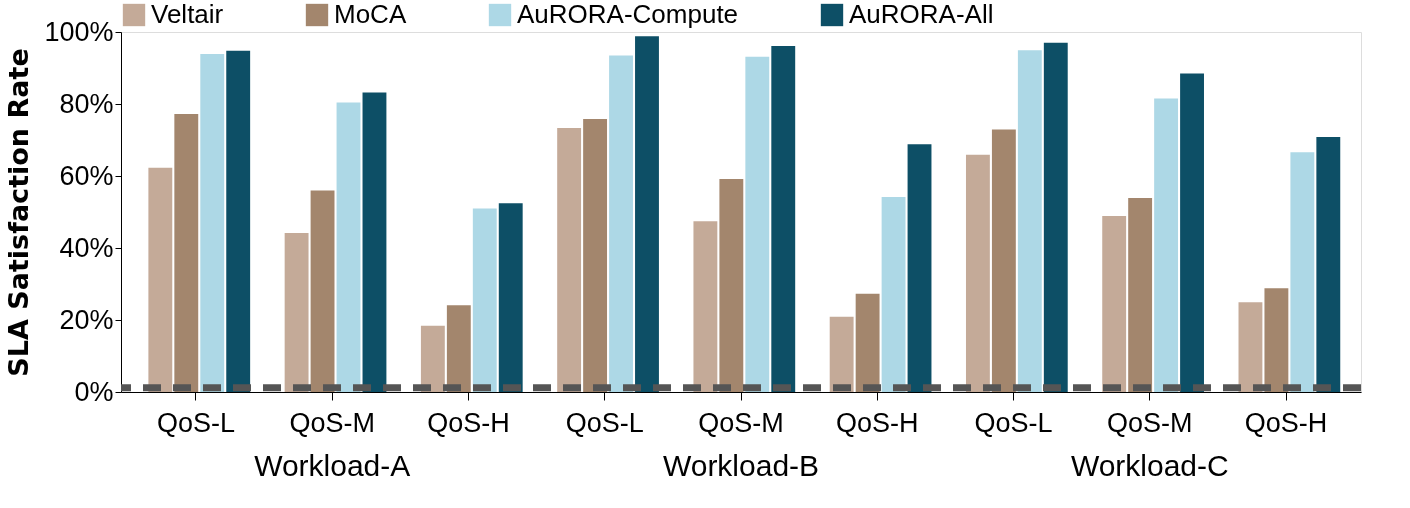 The width and height of the screenshot is (1410, 508). I want to click on y-tick-label: 40%, so click(86, 247).